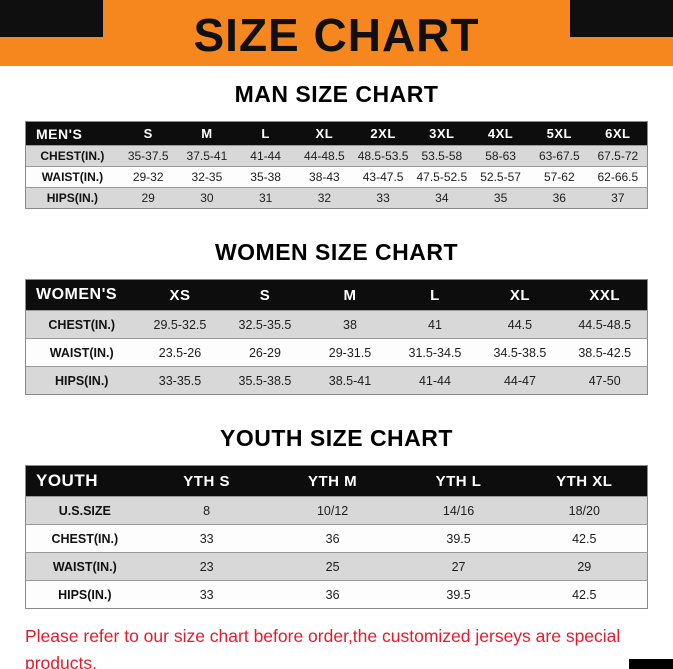 The image size is (673, 669). I want to click on size-header-cell: YTH L, so click(458, 481).